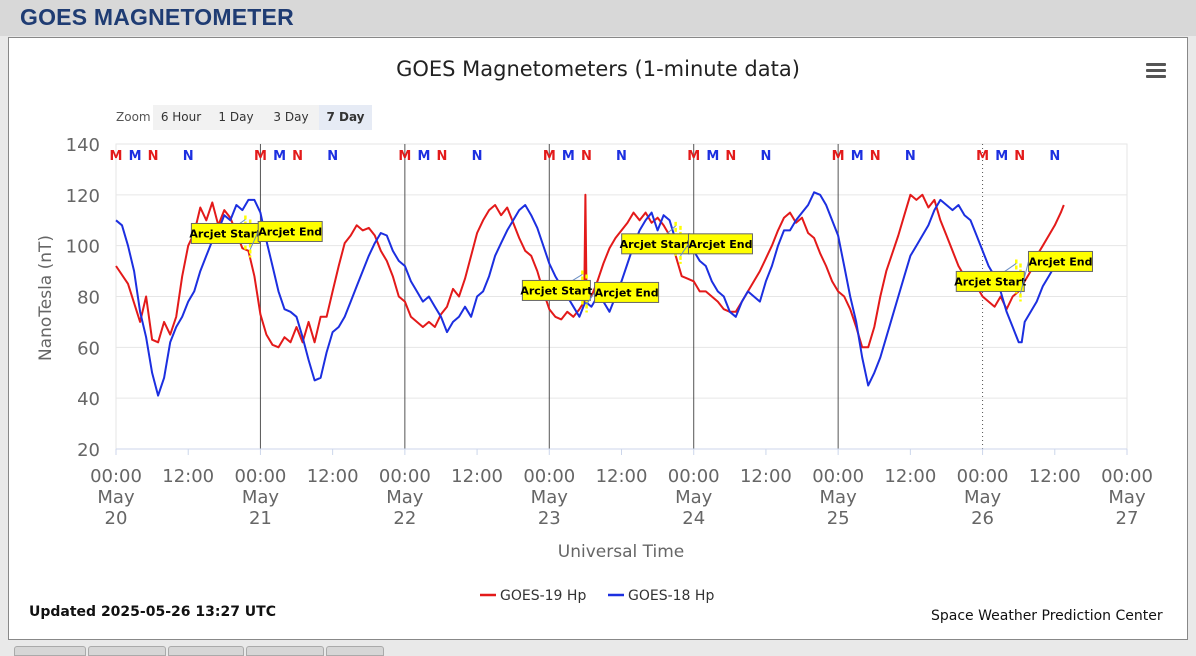 This screenshot has height=656, width=1196. I want to click on y-tick-label: 100, so click(83, 247).